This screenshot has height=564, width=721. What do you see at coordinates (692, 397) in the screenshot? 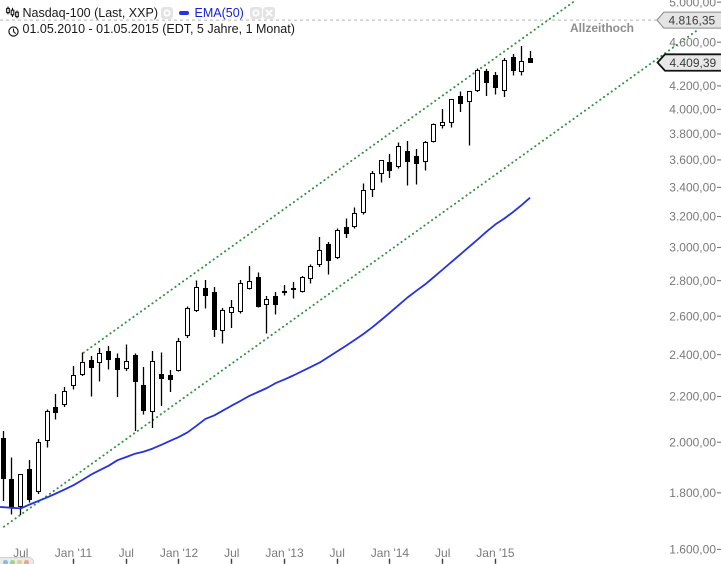
I see `y-tick-label: 2.200,00` at bounding box center [692, 397].